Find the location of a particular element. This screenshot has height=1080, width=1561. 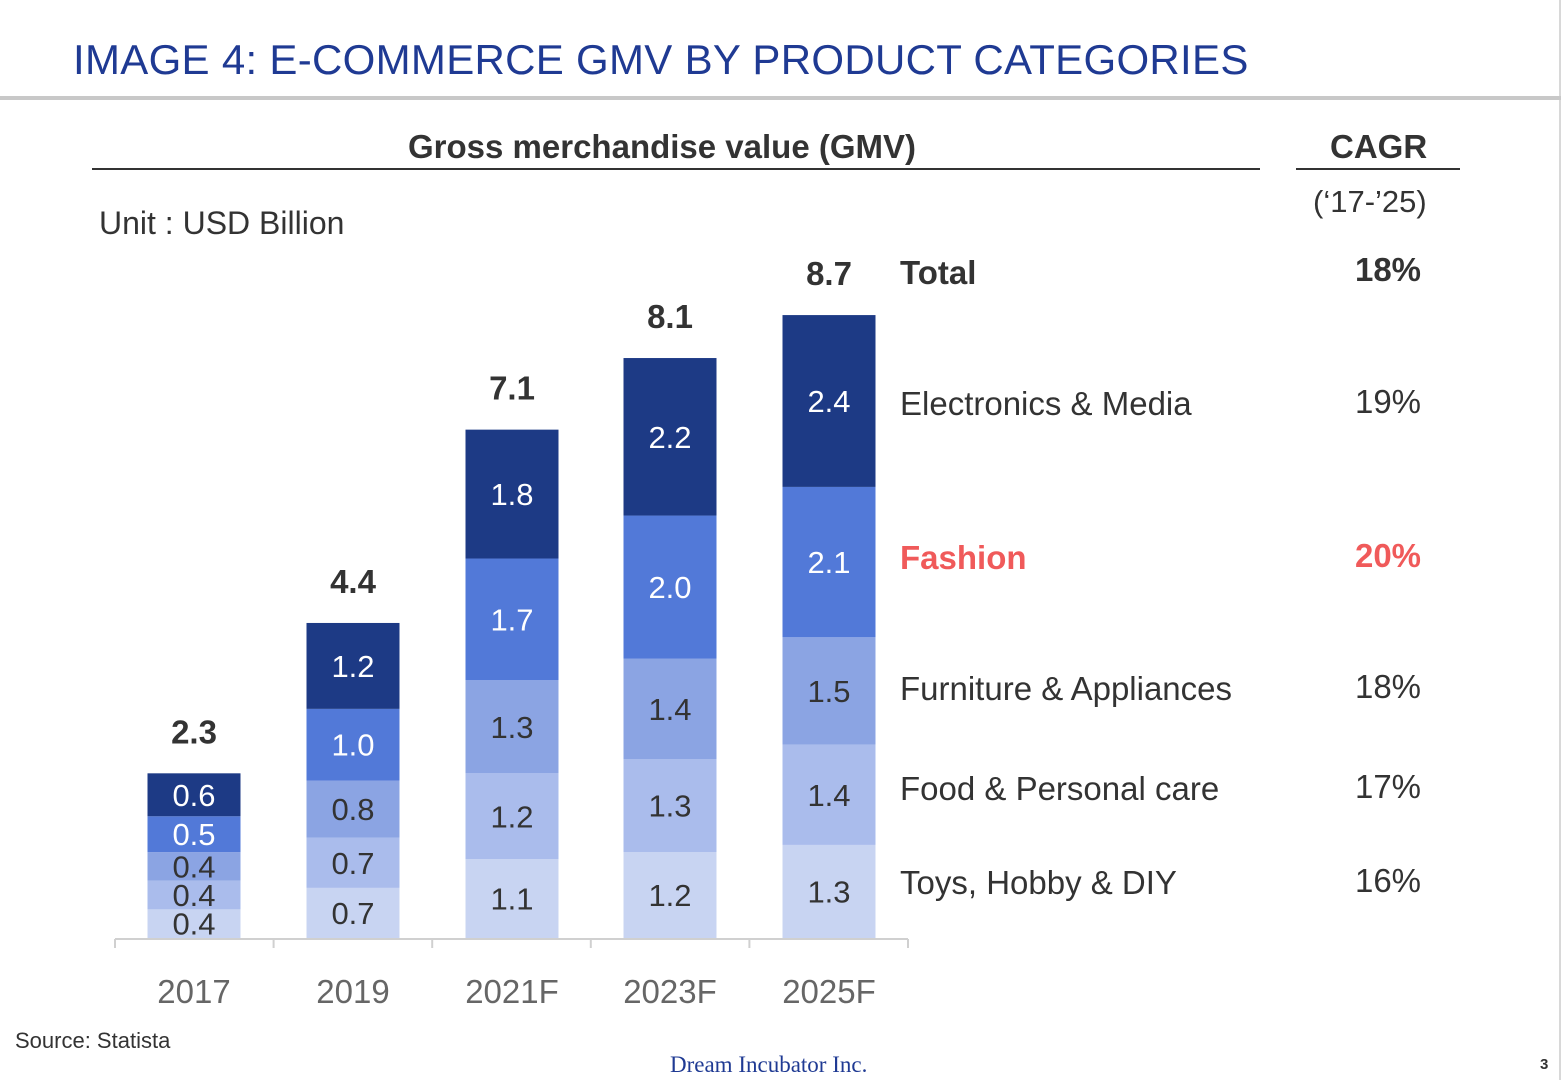

data-label-electronics-media-2021f: 1.8 is located at coordinates (511, 494).